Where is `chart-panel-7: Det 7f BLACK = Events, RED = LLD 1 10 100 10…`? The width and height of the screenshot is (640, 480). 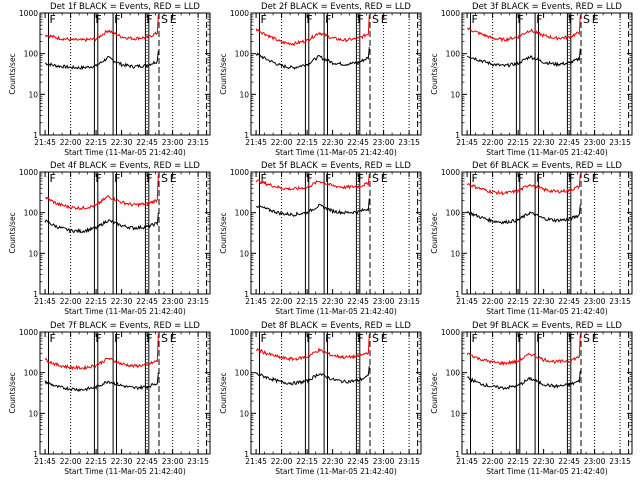 chart-panel-7: Det 7f BLACK = Events, RED = LLD 1 10 100 10… is located at coordinates (109, 398).